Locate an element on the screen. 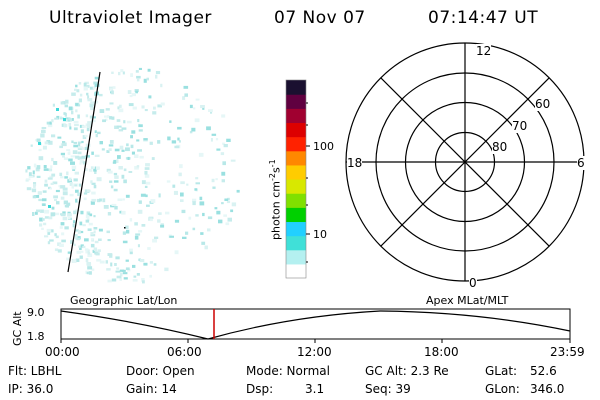 The width and height of the screenshot is (600, 400). status-door: Door: Open is located at coordinates (160, 371).